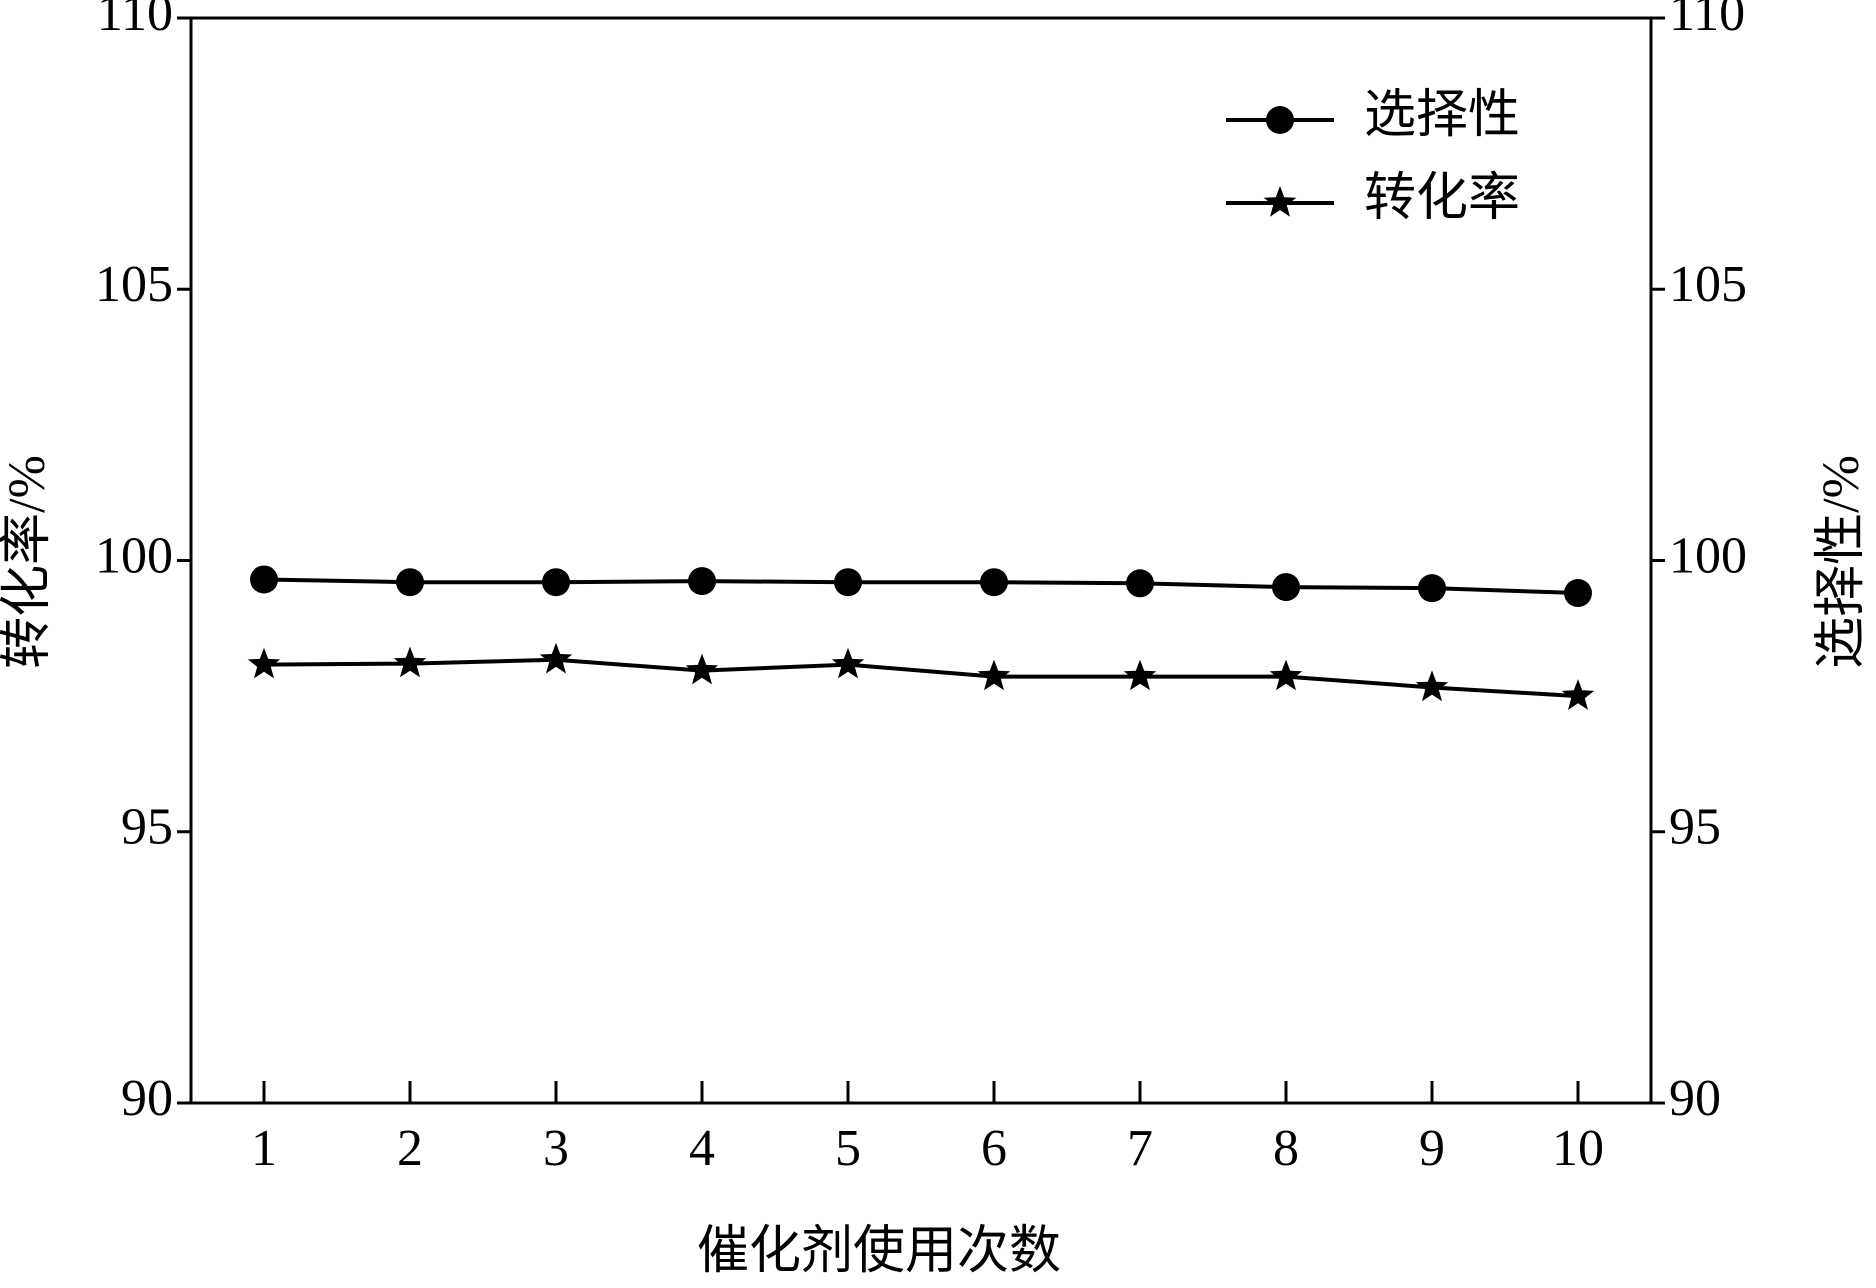 The width and height of the screenshot is (1876, 1288). Describe the element at coordinates (410, 1148) in the screenshot. I see `x-tick-label: 2` at that location.